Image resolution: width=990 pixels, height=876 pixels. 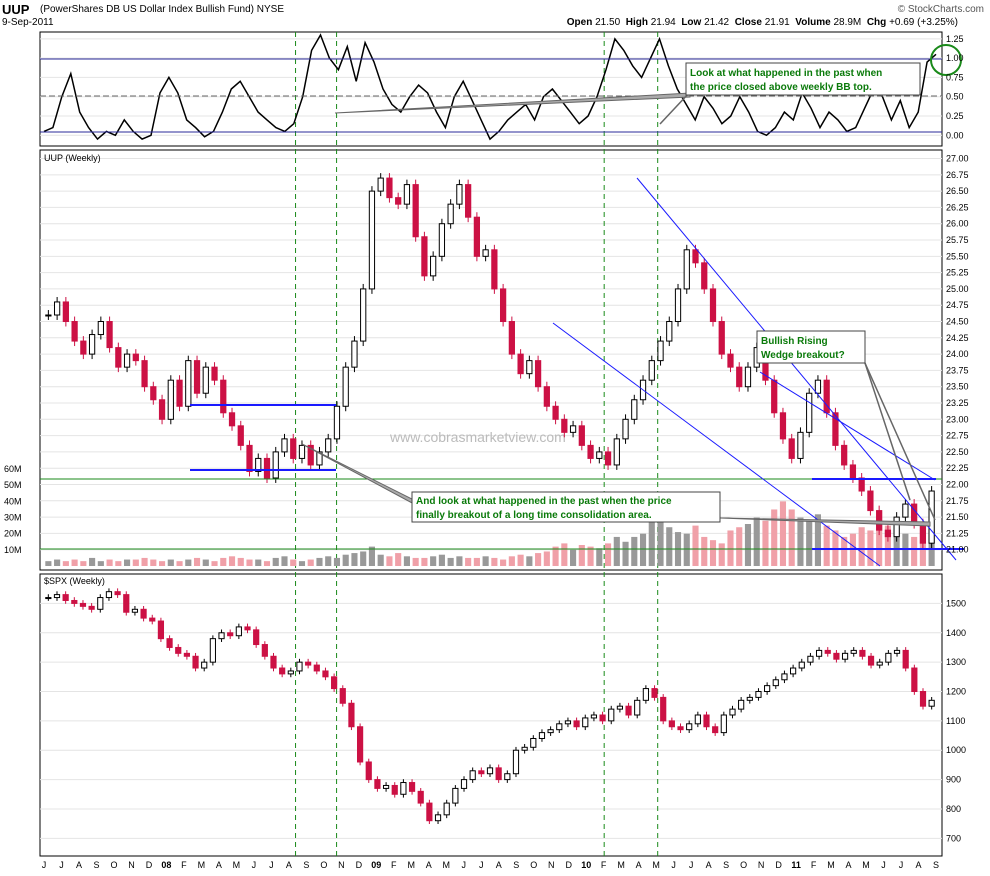 I want to click on x-tick-label: 09, so click(x=376, y=865).